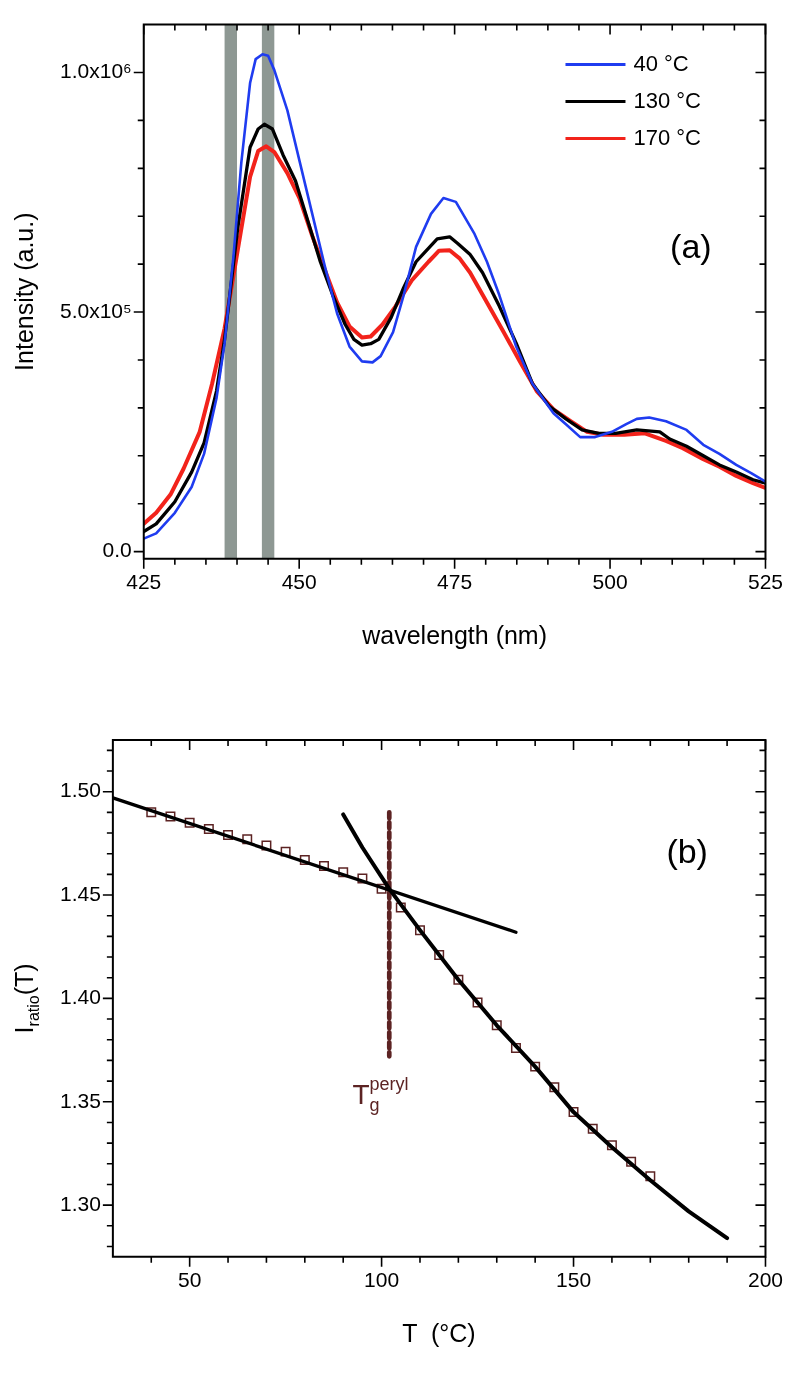 The height and width of the screenshot is (1398, 795). What do you see at coordinates (382, 1280) in the screenshot?
I see `x-tick-label: 100` at bounding box center [382, 1280].